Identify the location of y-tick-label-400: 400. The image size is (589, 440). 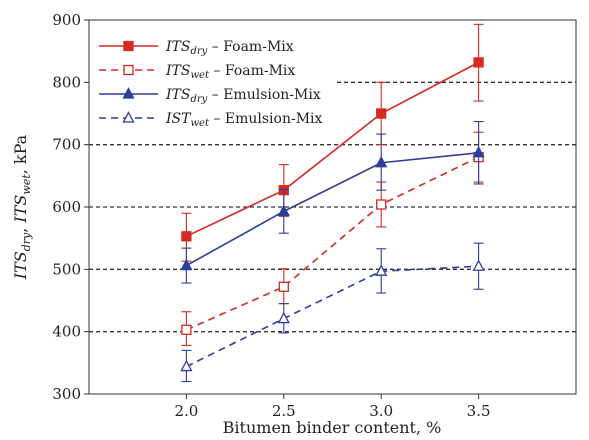
(66, 332).